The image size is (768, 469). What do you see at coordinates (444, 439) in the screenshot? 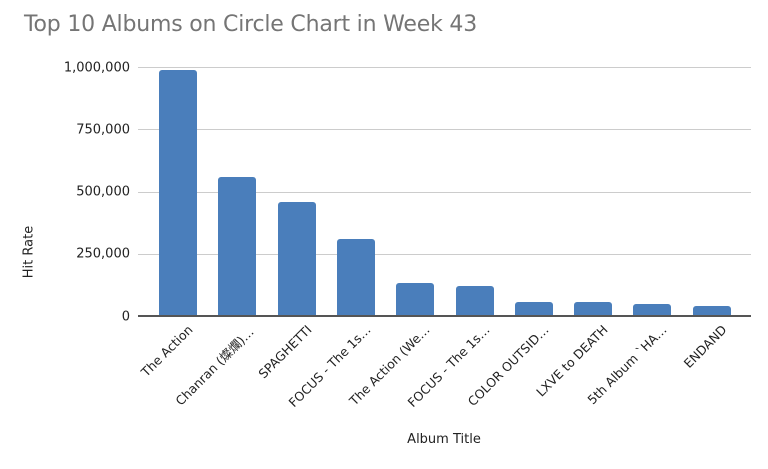
I see `x-axis-label: Album Title` at bounding box center [444, 439].